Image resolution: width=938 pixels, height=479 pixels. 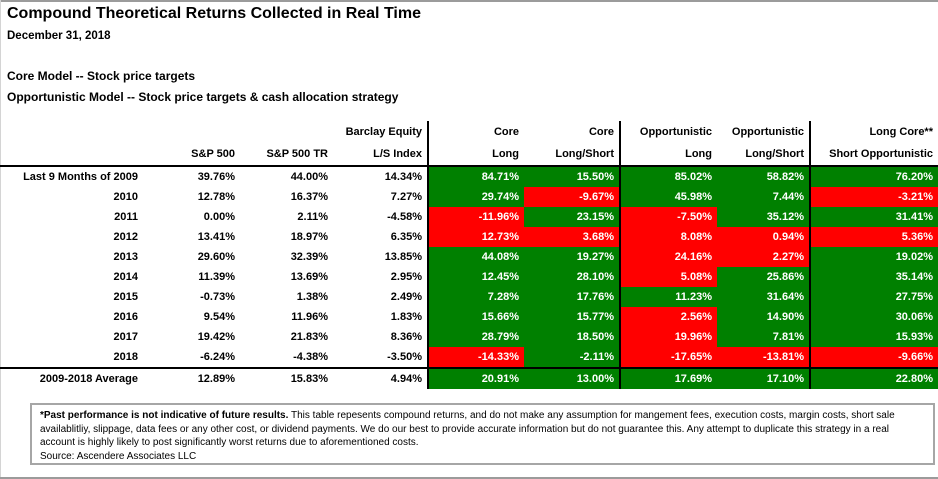 I want to click on value-cell: 19.27%, so click(x=572, y=257).